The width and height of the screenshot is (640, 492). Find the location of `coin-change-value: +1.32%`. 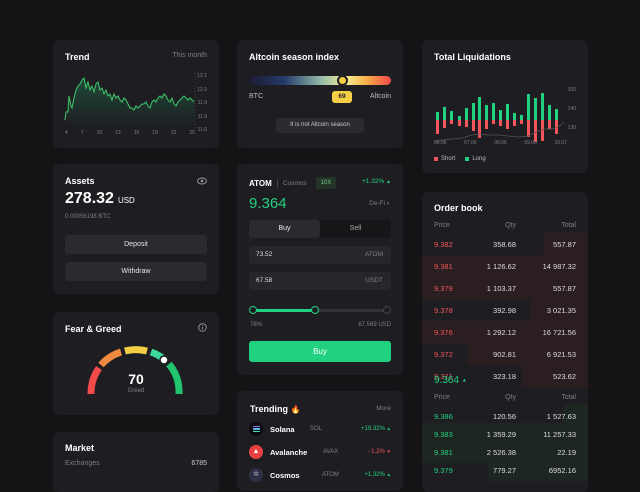

coin-change-value: +1.32% is located at coordinates (374, 475).